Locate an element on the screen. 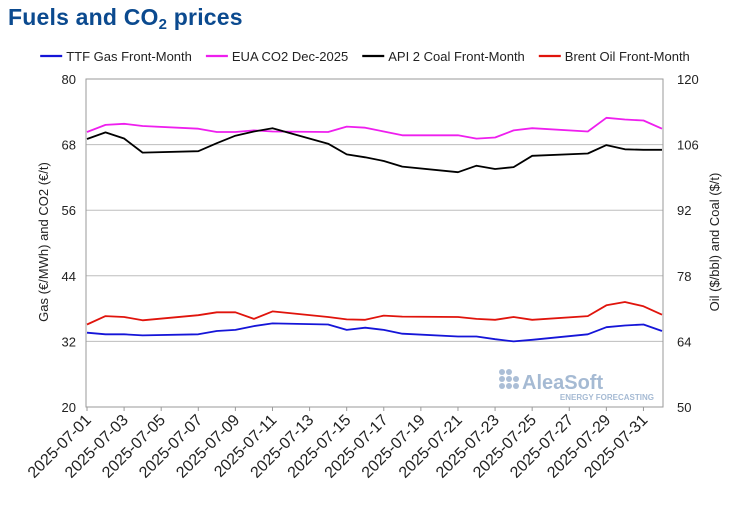  right-tick-label: 120 is located at coordinates (688, 79).